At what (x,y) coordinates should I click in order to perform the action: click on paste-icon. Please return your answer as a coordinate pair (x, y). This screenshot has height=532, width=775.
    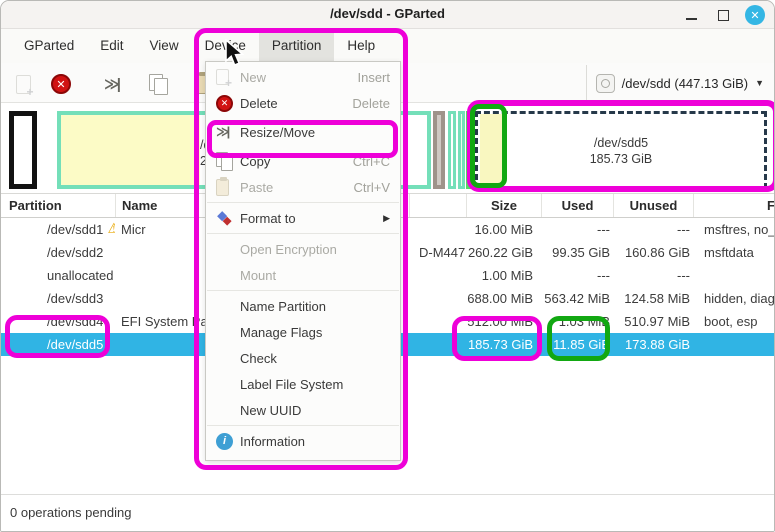
    Looking at the image, I should click on (222, 186).